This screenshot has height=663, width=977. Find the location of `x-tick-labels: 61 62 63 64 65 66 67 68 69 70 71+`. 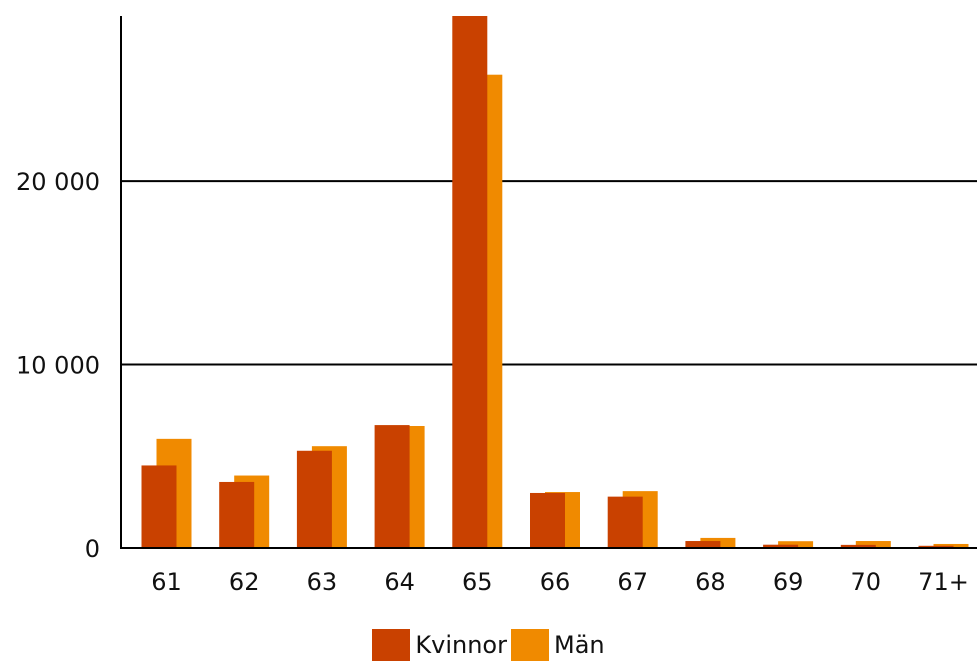

x-tick-labels: 61 62 63 64 65 66 67 68 69 70 71+ is located at coordinates (560, 582).